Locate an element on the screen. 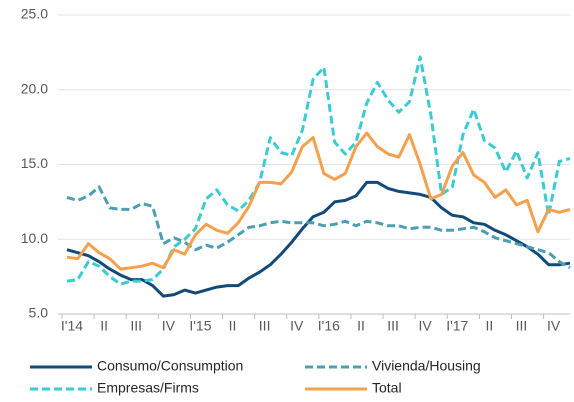  x-tick-label: I'16 is located at coordinates (329, 326).